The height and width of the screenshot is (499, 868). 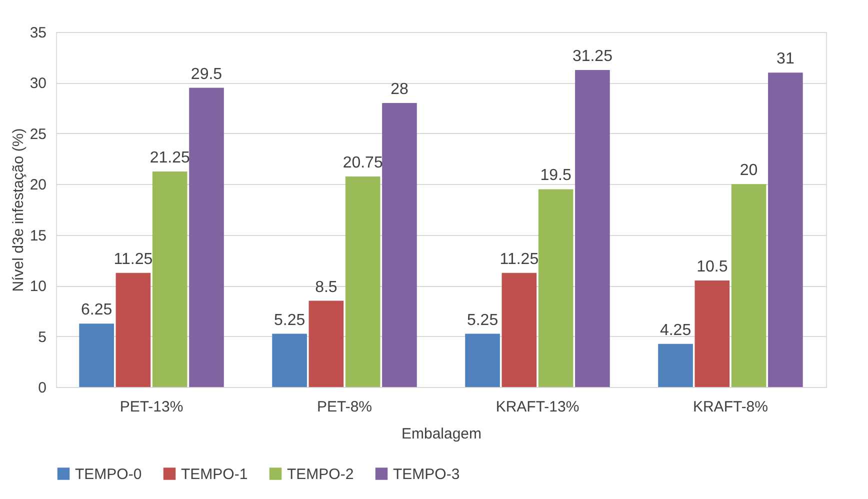 I want to click on x-tick-label: PET-8%, so click(x=344, y=407).